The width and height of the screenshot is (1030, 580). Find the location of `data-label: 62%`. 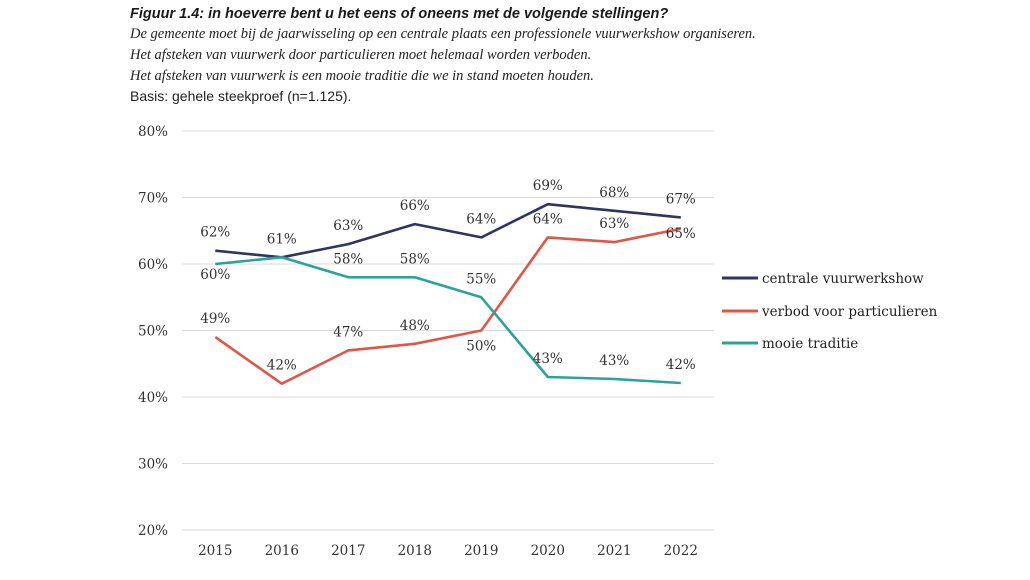

data-label: 62% is located at coordinates (215, 233).